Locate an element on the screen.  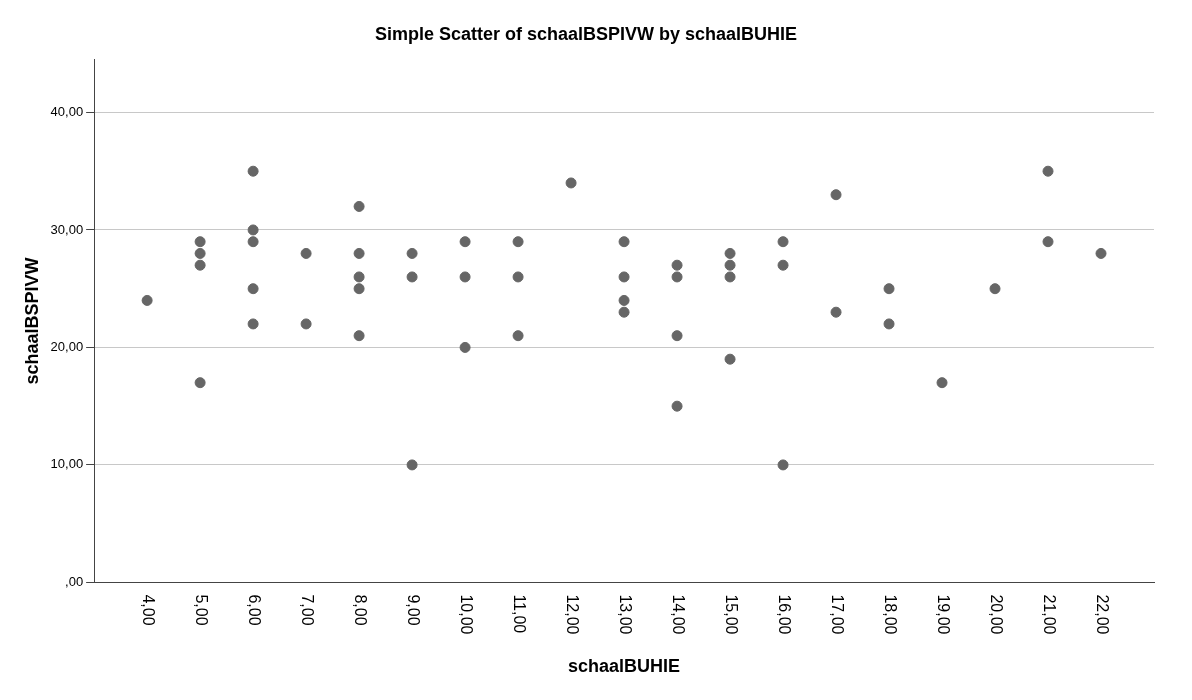
y-tick-label: ,00 is located at coordinates (74, 581).